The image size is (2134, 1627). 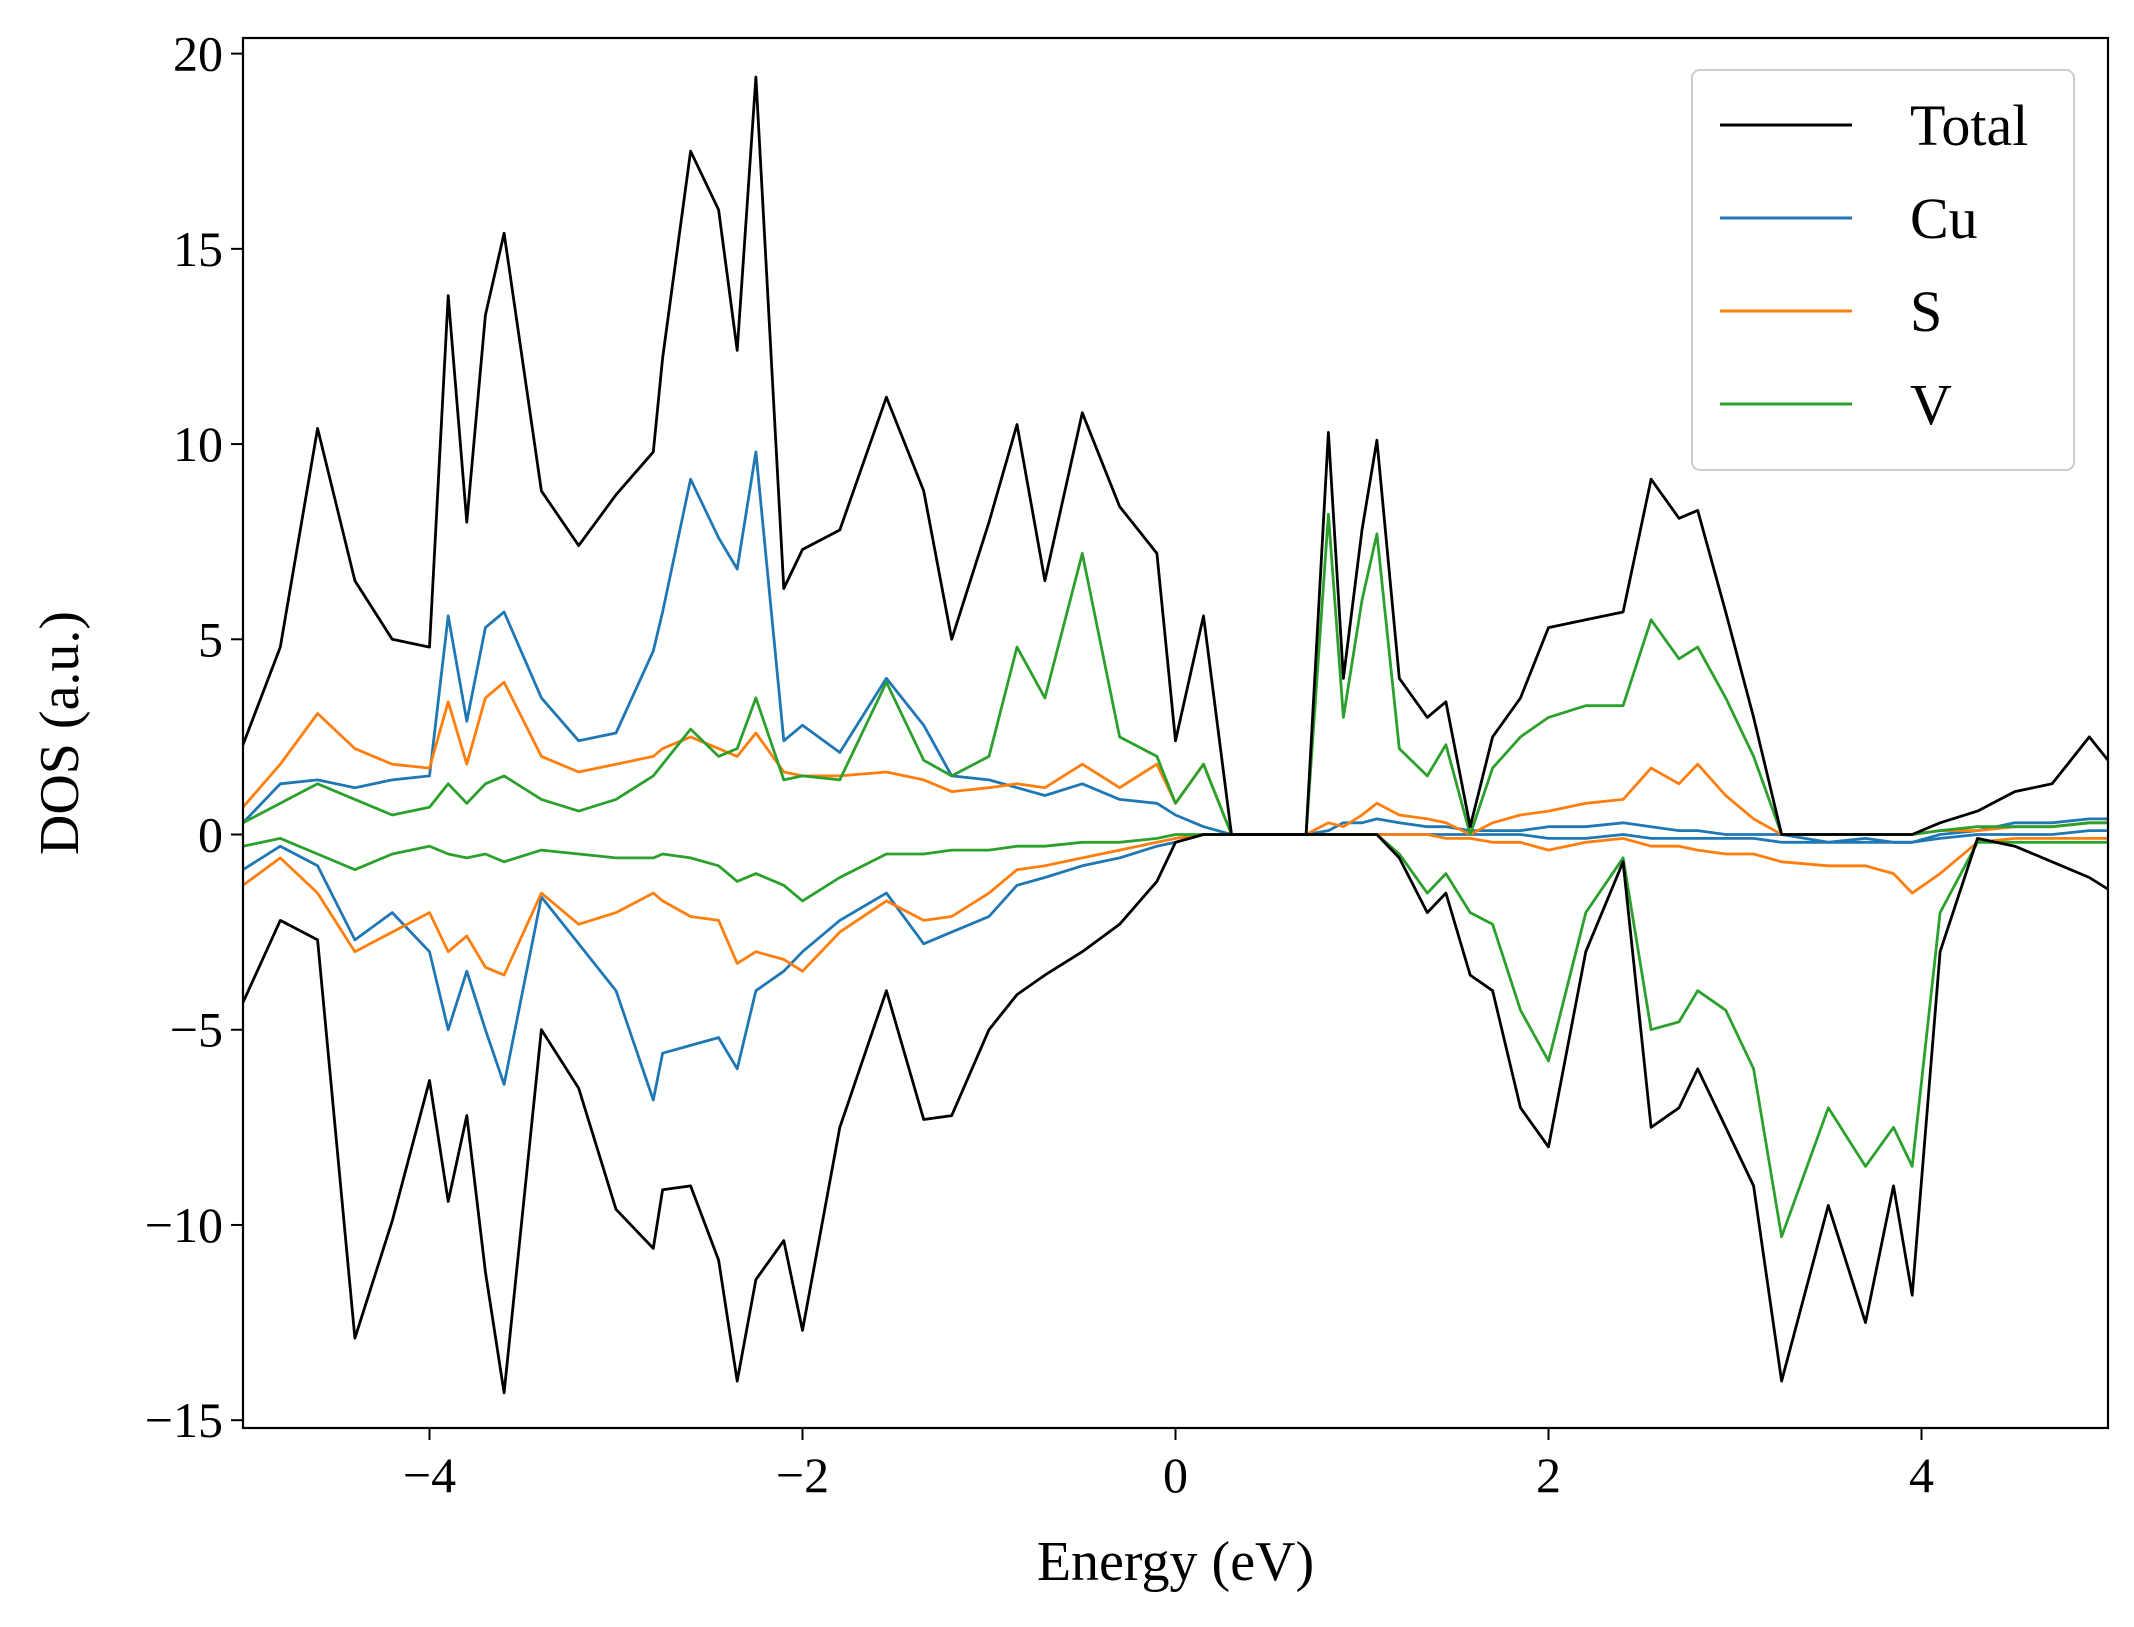 I want to click on legend-box, so click(x=1883, y=270).